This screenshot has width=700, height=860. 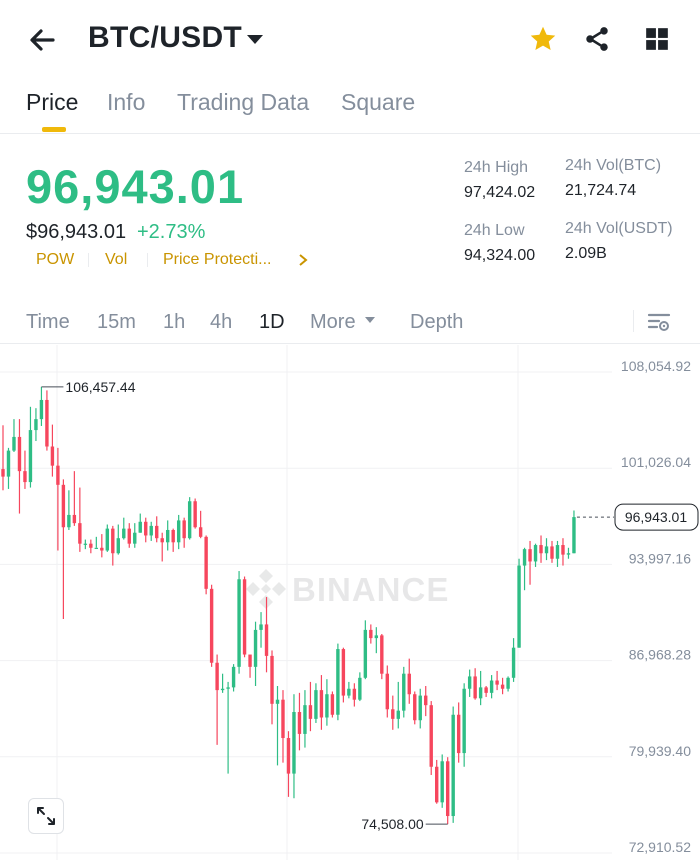 What do you see at coordinates (392, 824) in the screenshot?
I see `low-marker-label: 74,508.00` at bounding box center [392, 824].